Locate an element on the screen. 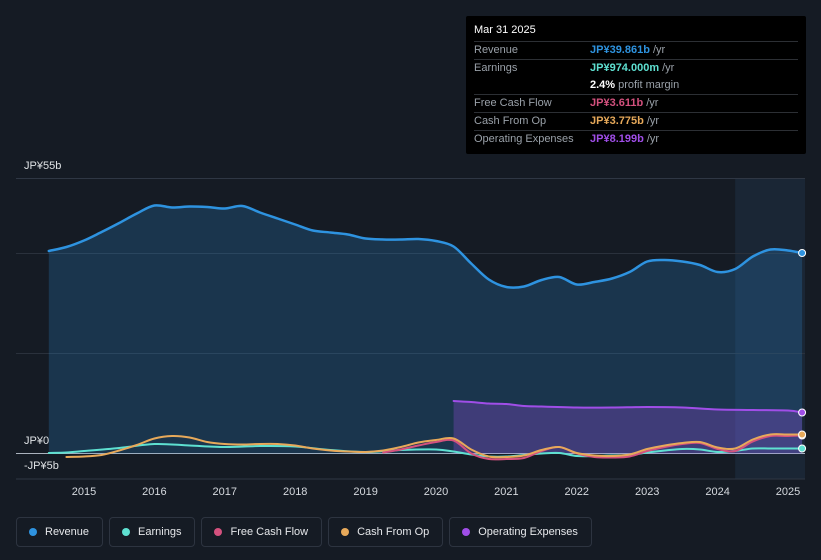 This screenshot has height=560, width=821. tooltip-unit: profit margin is located at coordinates (649, 85).